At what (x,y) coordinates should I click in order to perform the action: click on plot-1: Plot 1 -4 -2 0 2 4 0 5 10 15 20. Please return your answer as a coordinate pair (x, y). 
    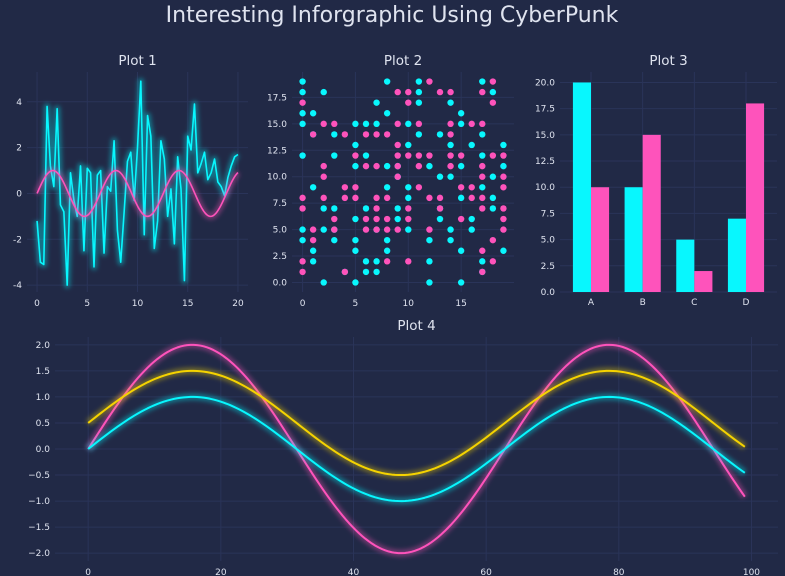
    Looking at the image, I should click on (130, 181).